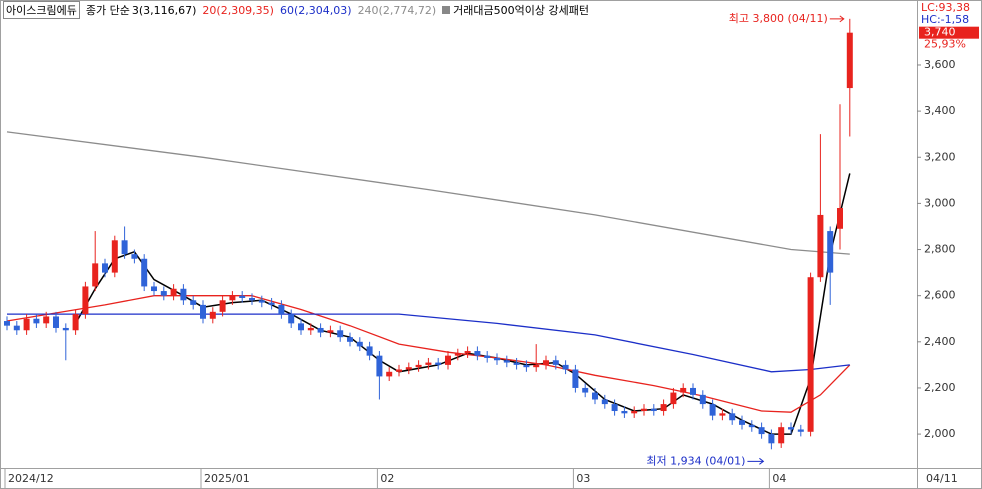  I want to click on y-tick-label: 2,600, so click(940, 295).